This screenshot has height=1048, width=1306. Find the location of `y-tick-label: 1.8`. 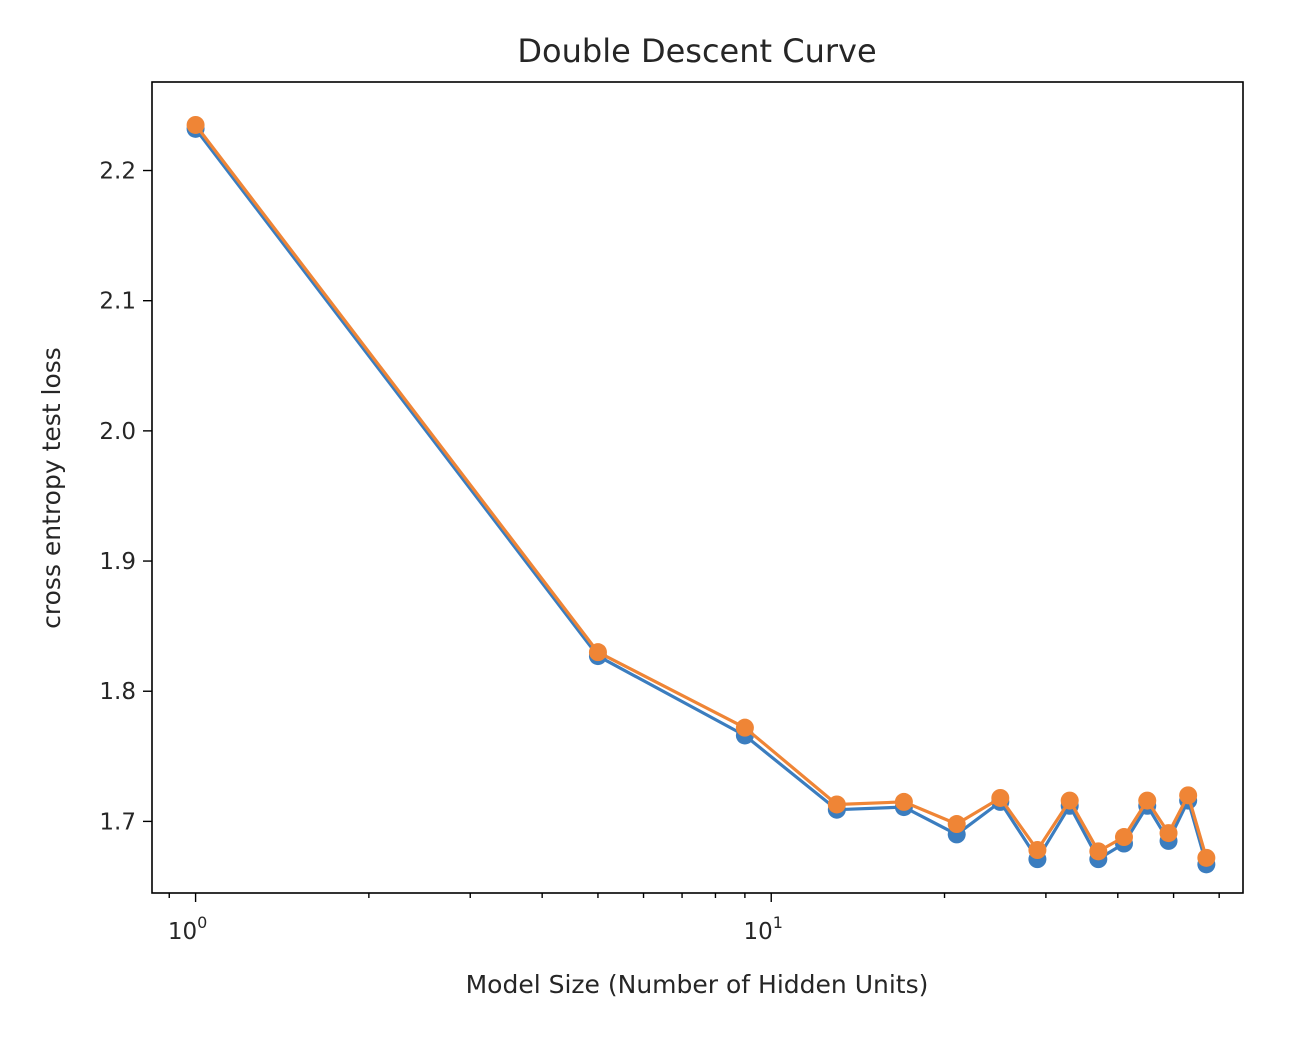

y-tick-label: 1.8 is located at coordinates (117, 692).